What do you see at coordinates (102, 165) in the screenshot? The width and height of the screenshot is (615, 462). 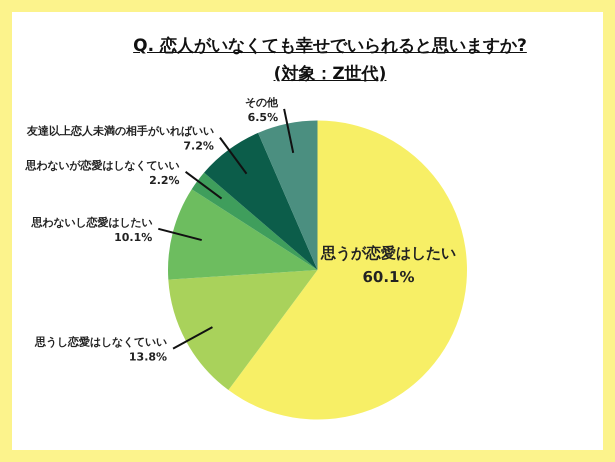 I see `slice-label: 思わないが恋愛はしなくていい` at bounding box center [102, 165].